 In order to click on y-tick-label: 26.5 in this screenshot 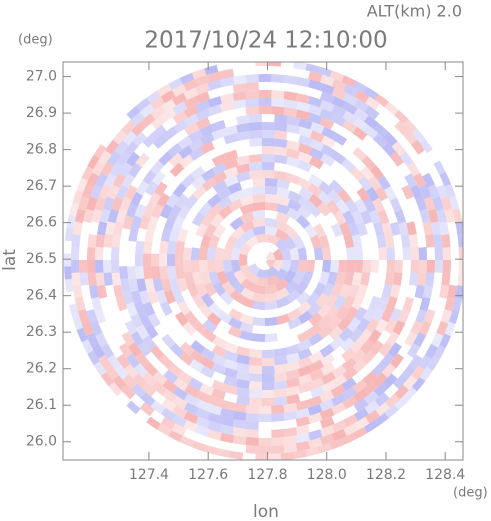, I will do `click(41, 259)`.